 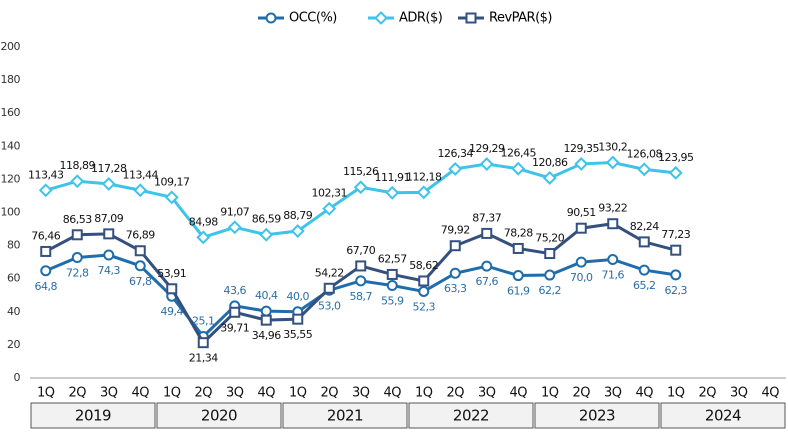 What do you see at coordinates (13, 311) in the screenshot?
I see `y-tick-label: 40` at bounding box center [13, 311].